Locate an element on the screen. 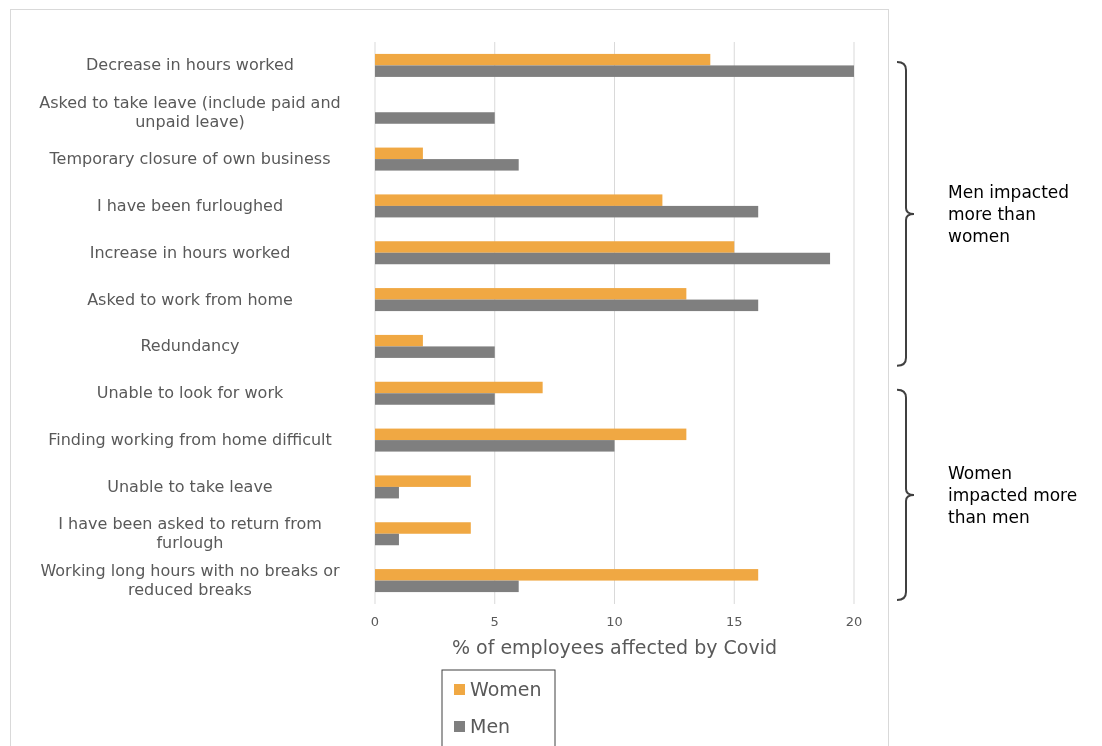 Image resolution: width=1102 pixels, height=746 pixels. y-tick-label: Unable to look for work is located at coordinates (190, 393).